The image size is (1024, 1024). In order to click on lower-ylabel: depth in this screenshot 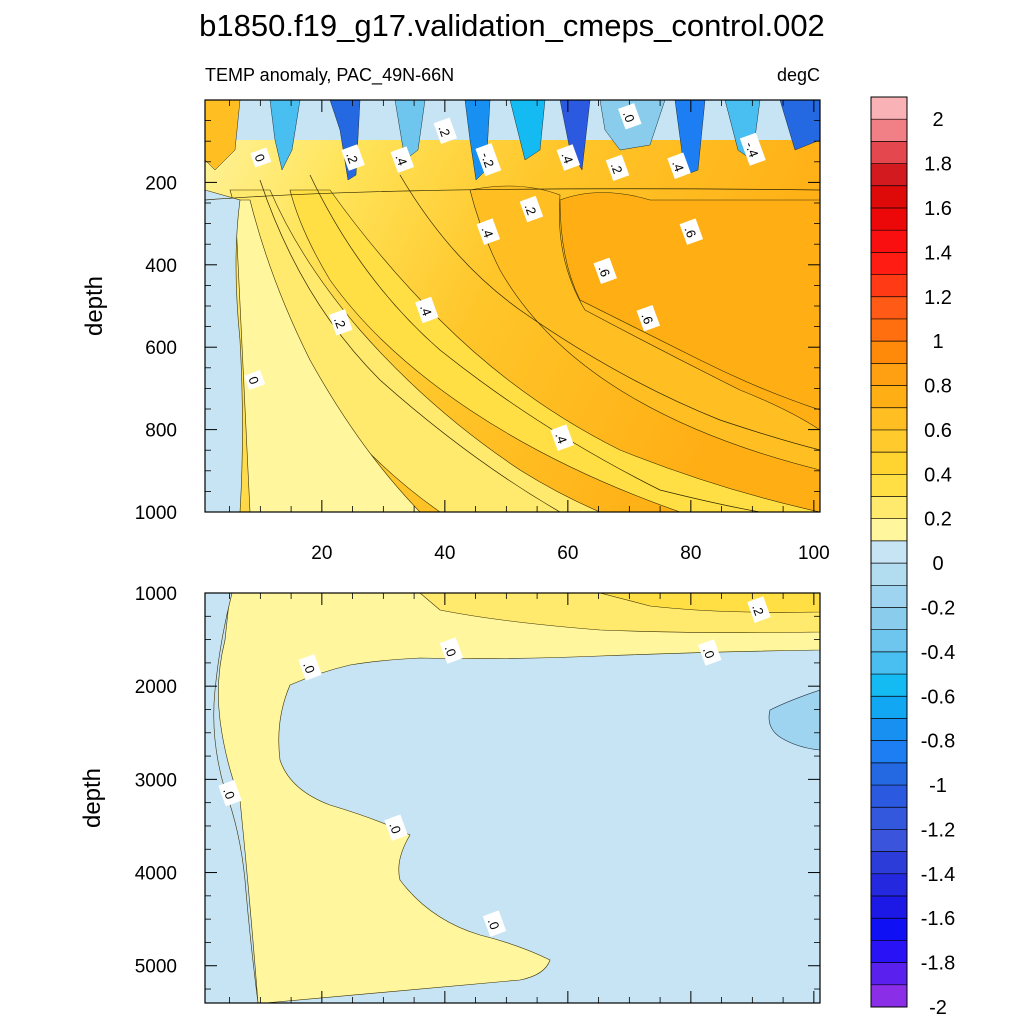, I will do `click(92, 798)`.